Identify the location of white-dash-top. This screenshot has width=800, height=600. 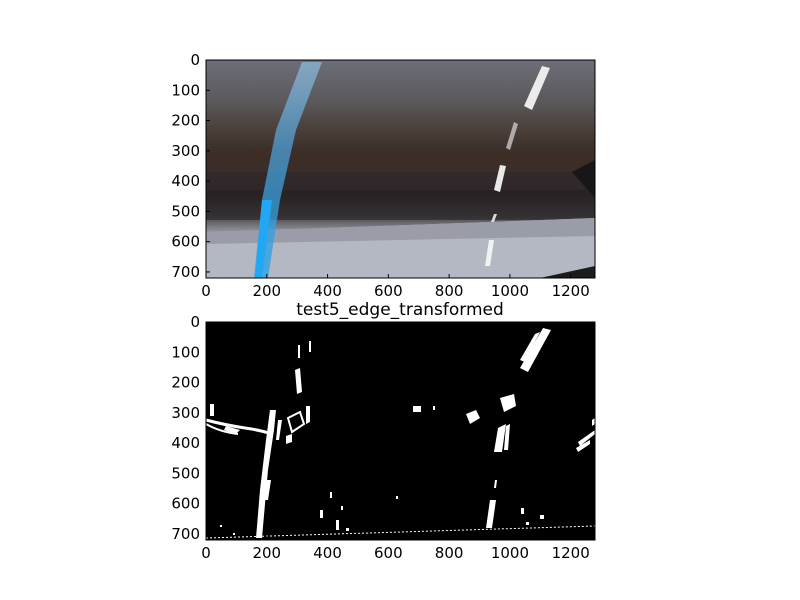
(537, 88).